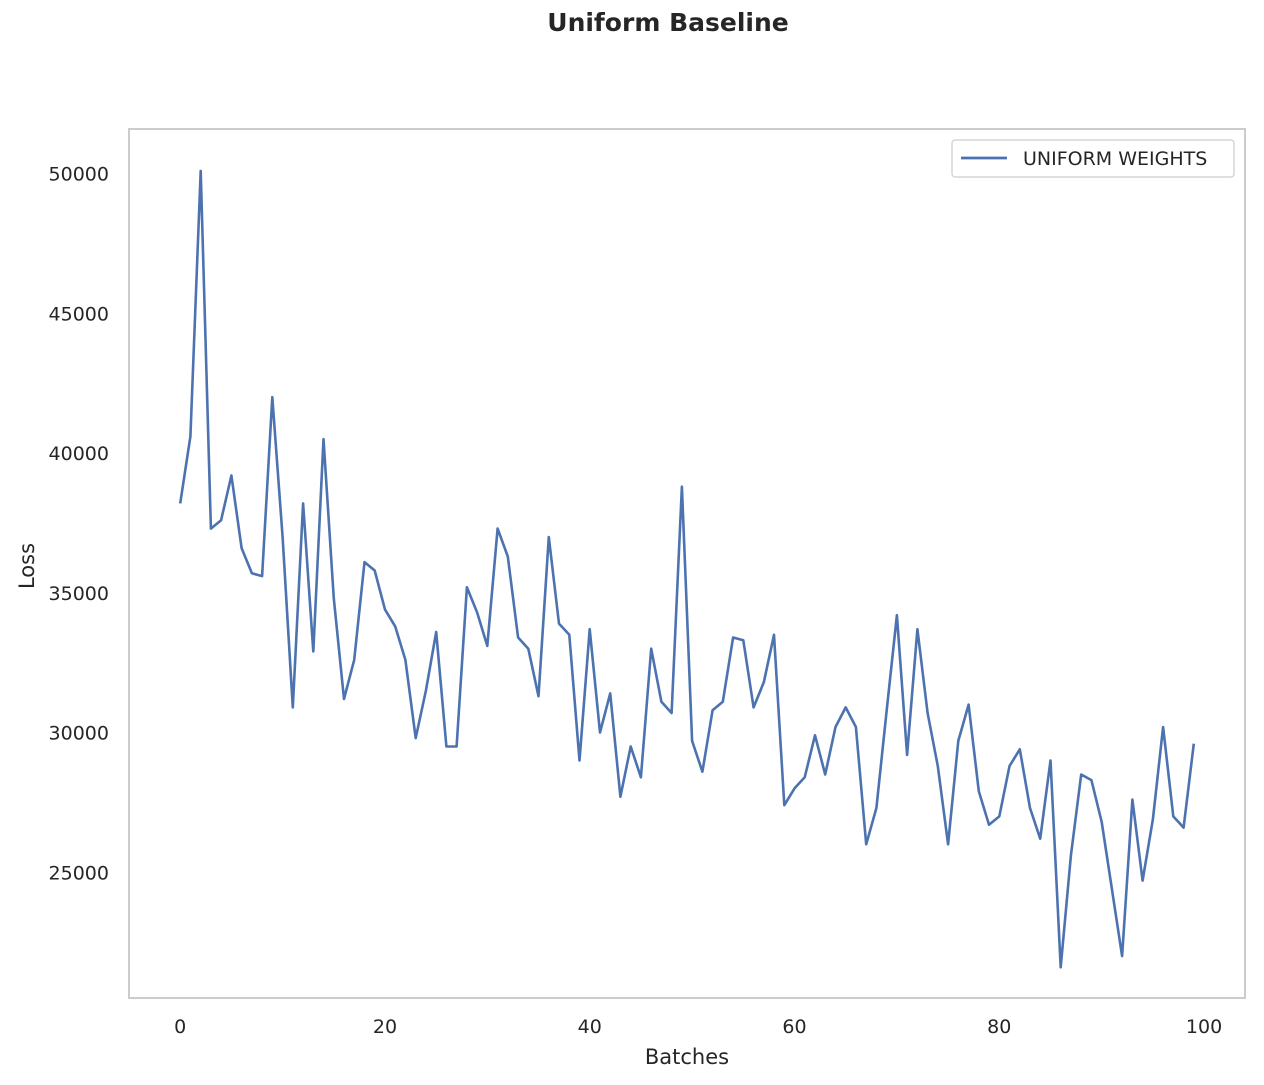 Image resolution: width=1264 pixels, height=1085 pixels. I want to click on y-axis-label: Loss, so click(27, 566).